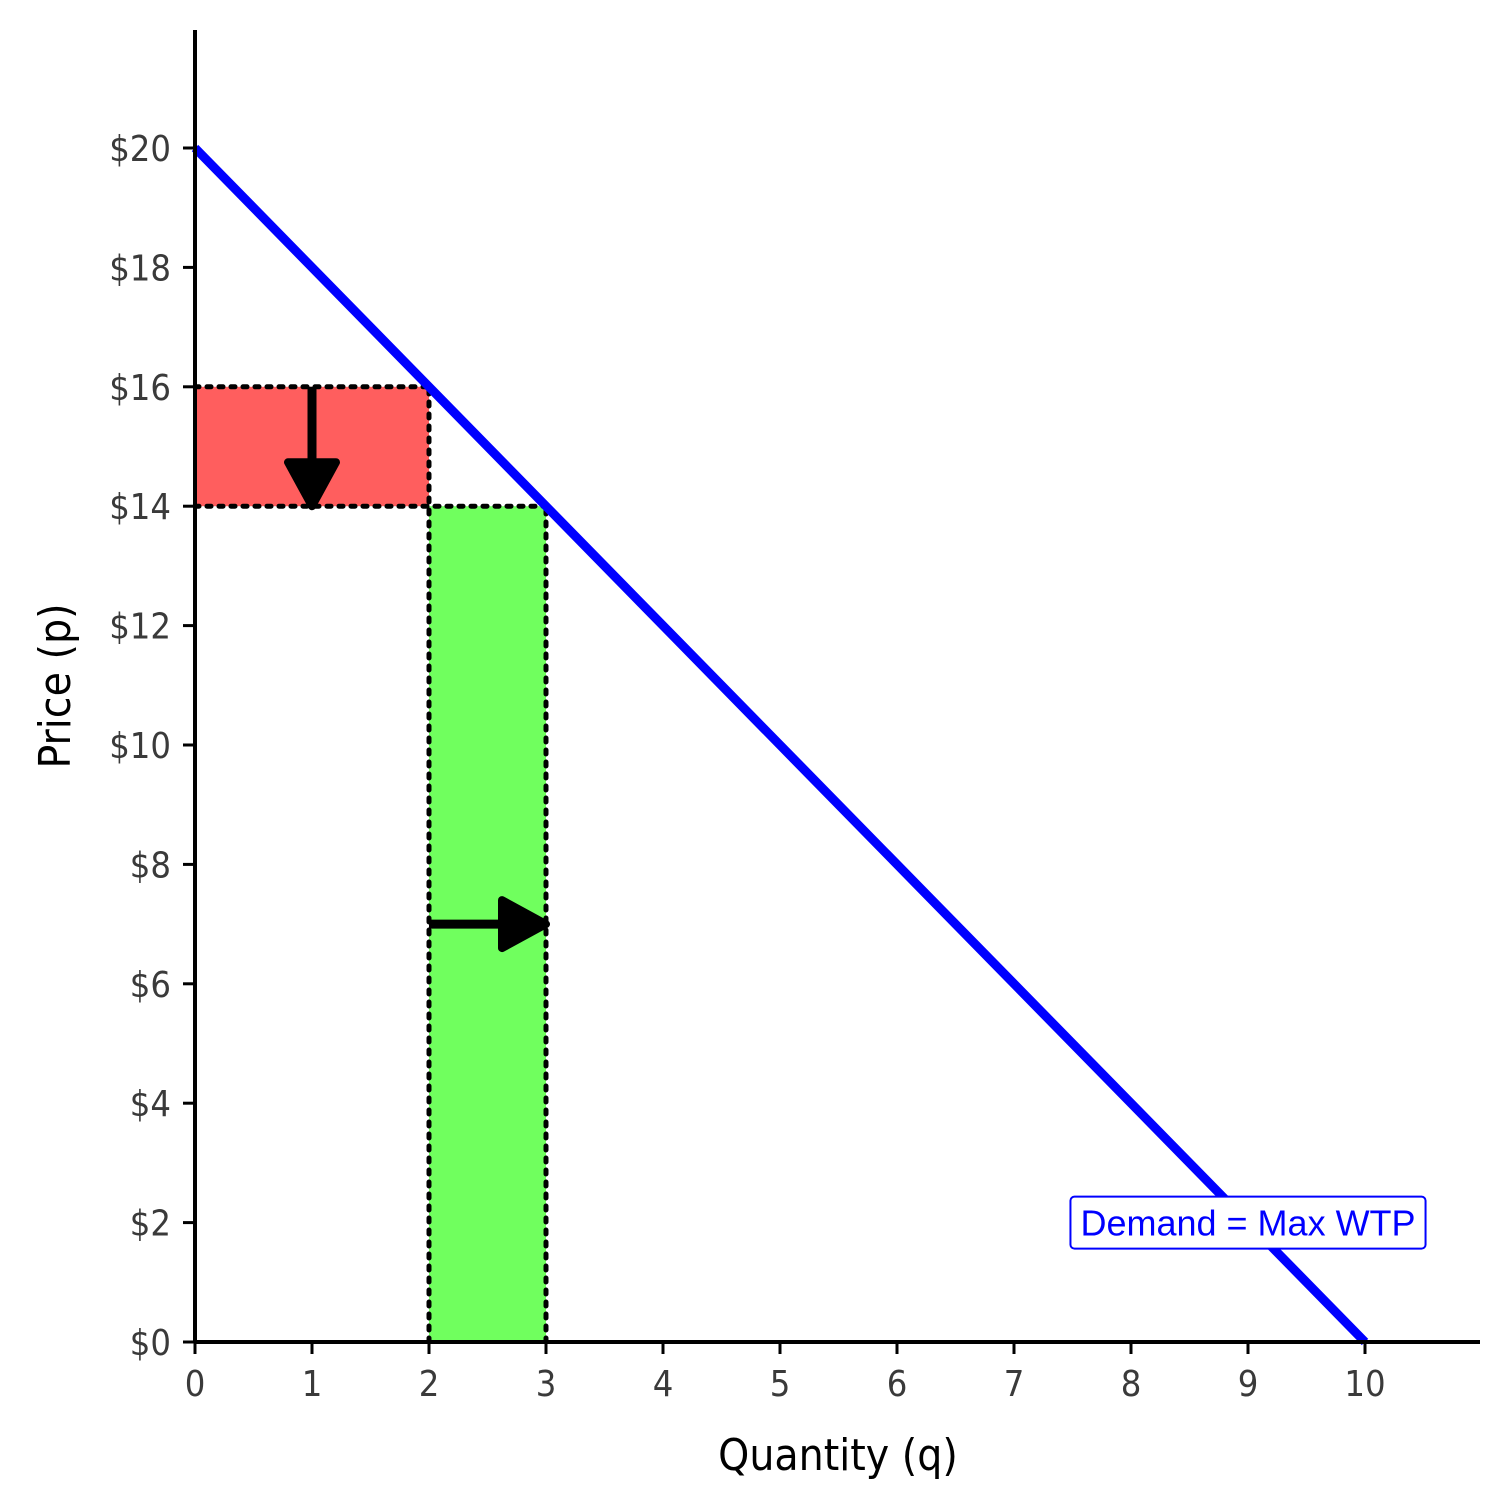  What do you see at coordinates (140, 746) in the screenshot?
I see `y-tick-label: $10` at bounding box center [140, 746].